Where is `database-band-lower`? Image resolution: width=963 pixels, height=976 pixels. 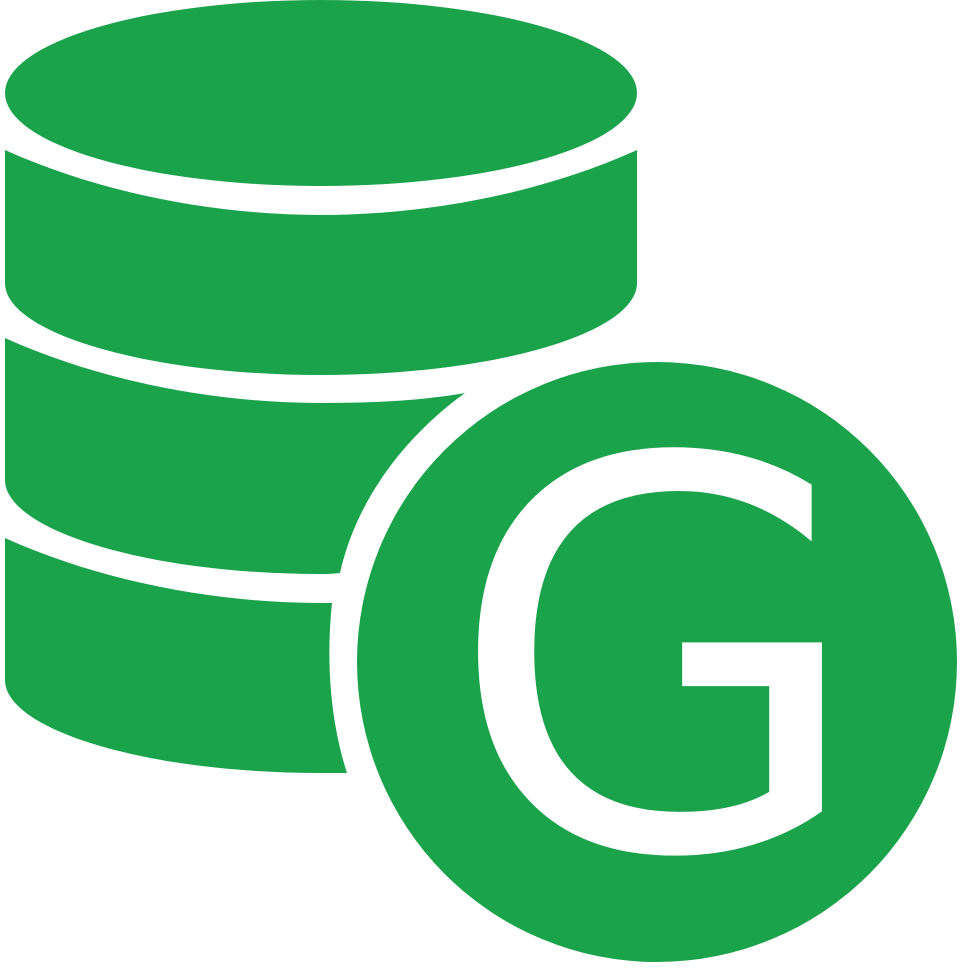 database-band-lower is located at coordinates (176, 655).